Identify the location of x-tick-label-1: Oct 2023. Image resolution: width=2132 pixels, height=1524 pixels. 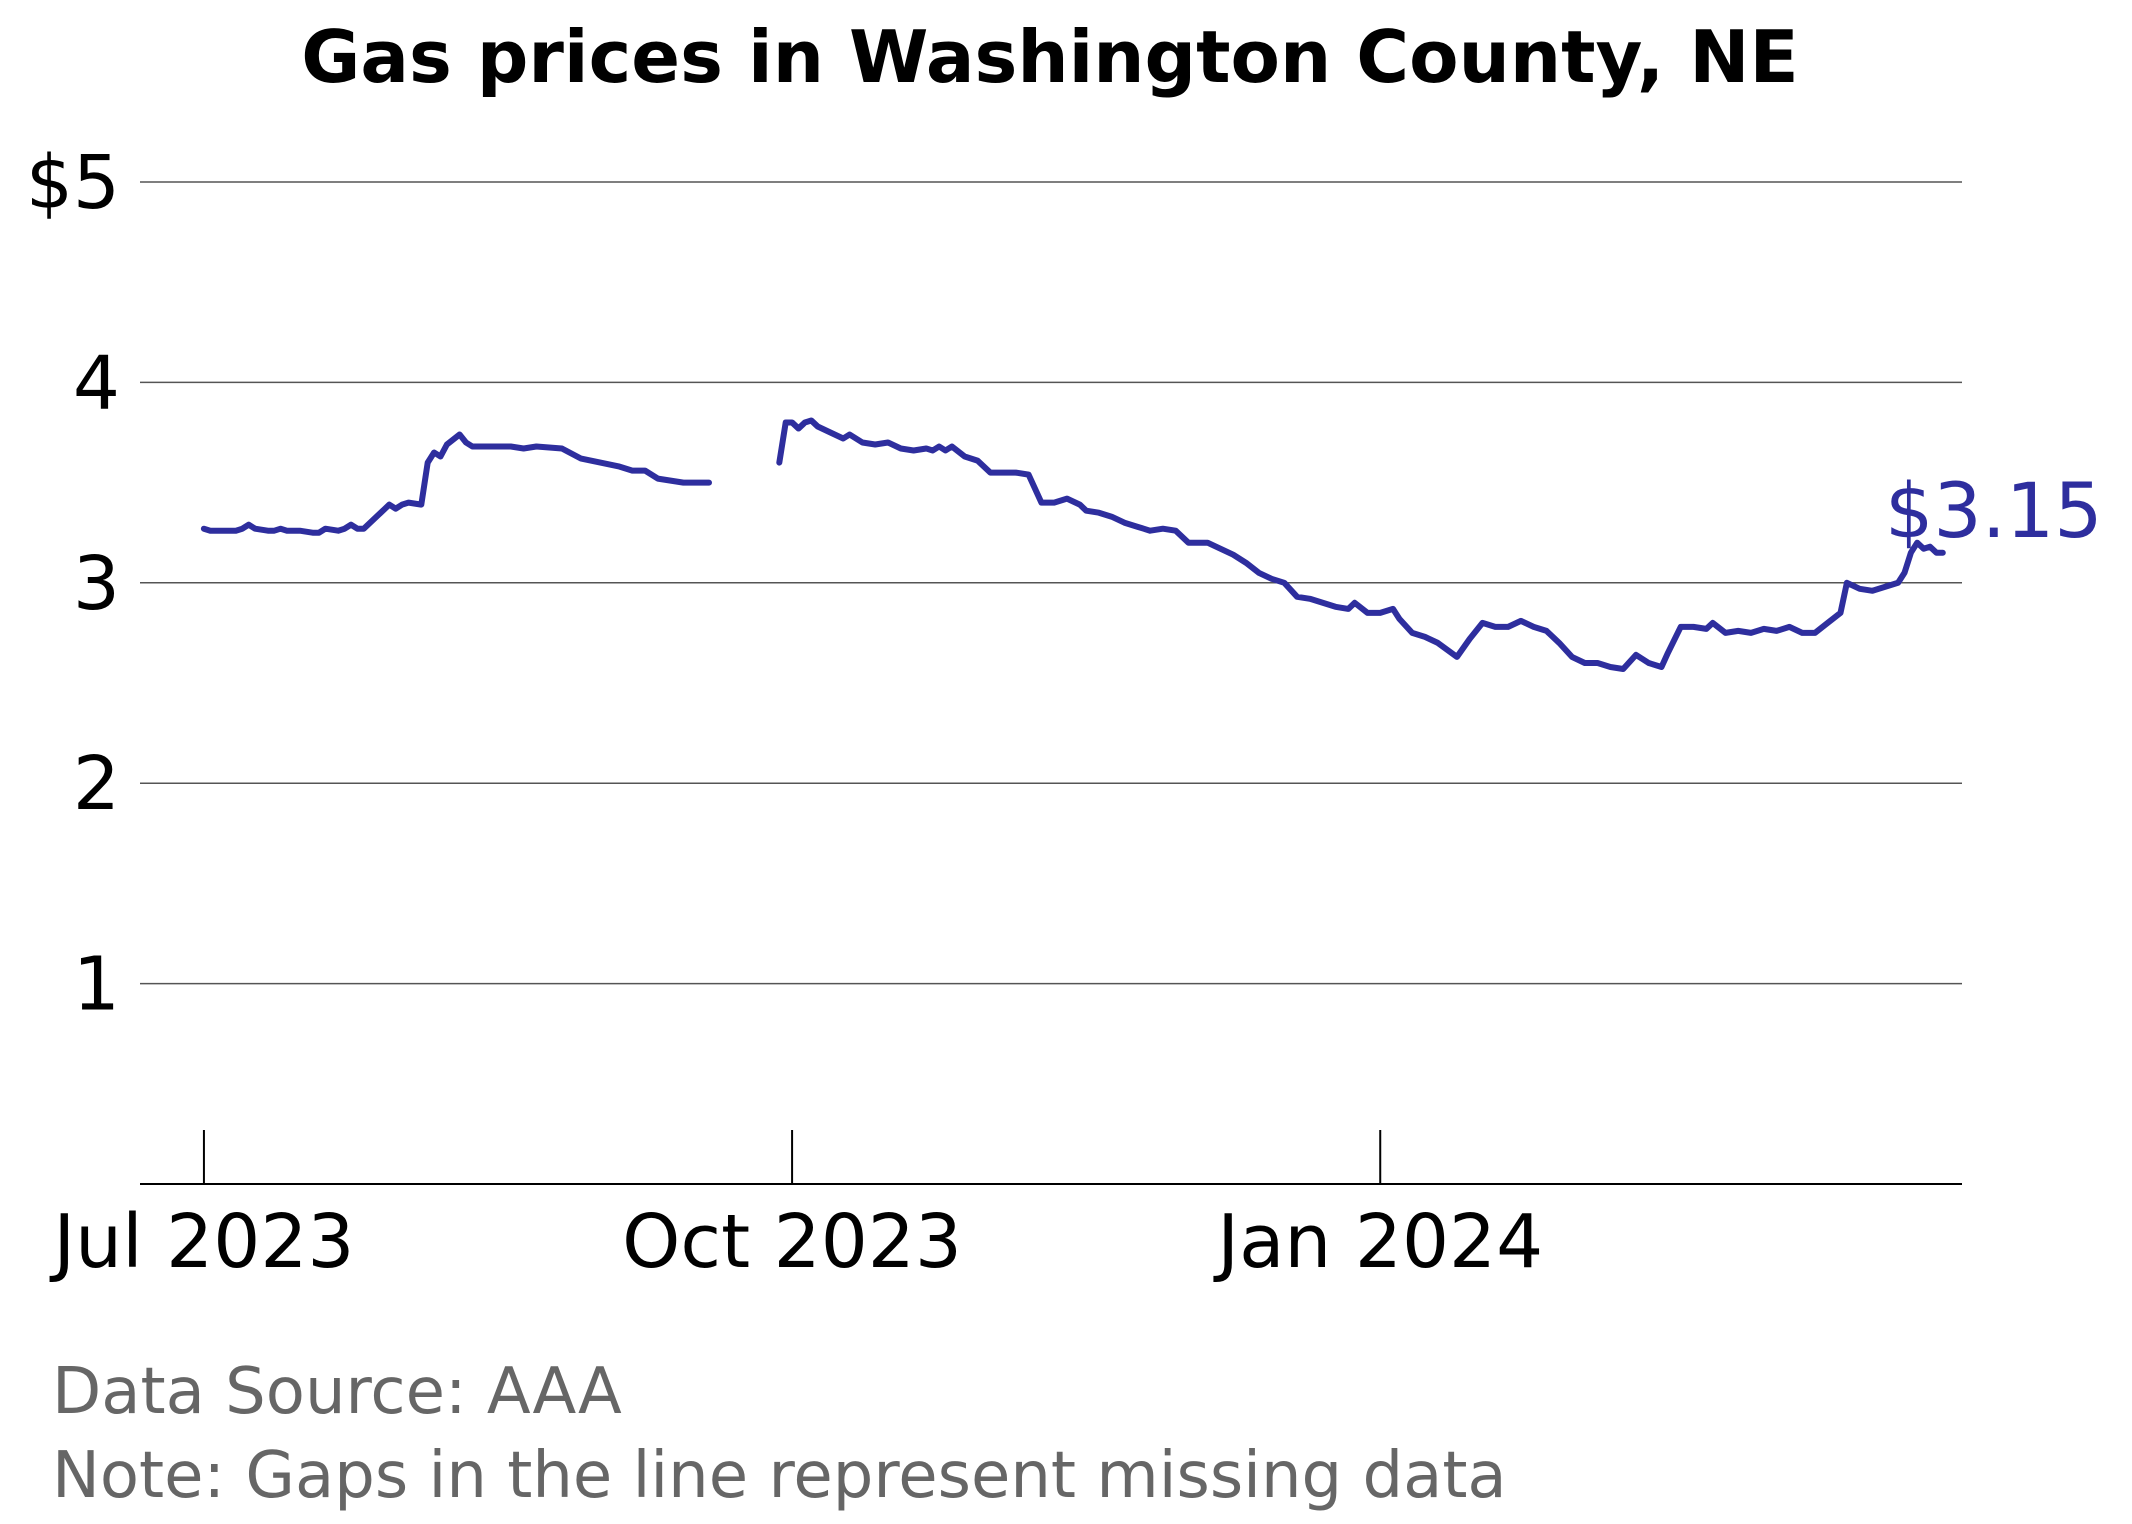
(792, 1242).